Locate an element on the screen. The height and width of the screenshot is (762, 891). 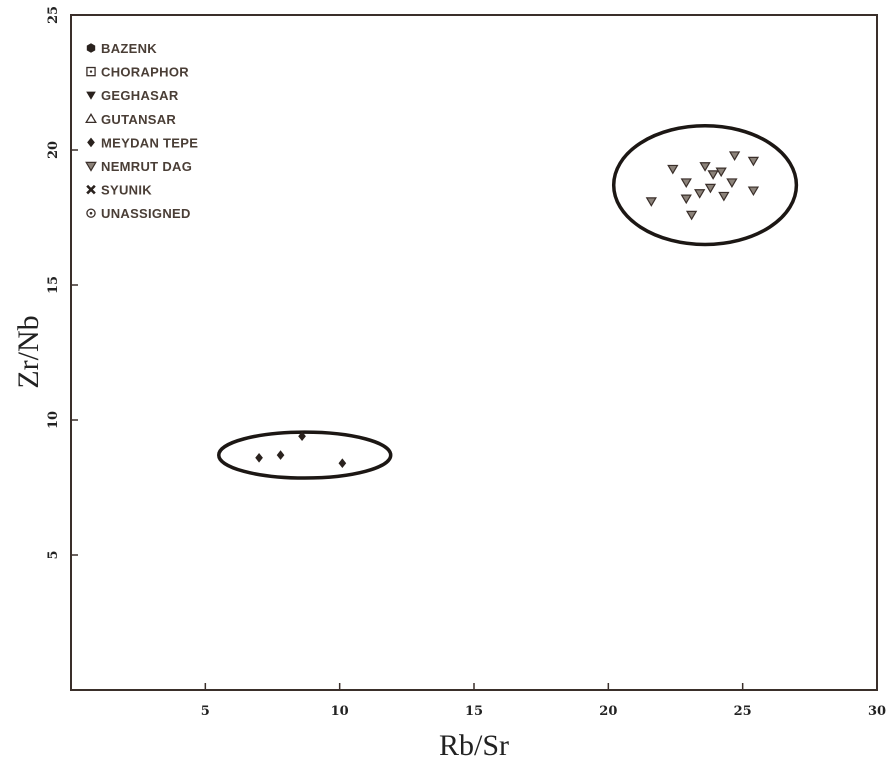
legend-marker-geghasar is located at coordinates (91, 95).